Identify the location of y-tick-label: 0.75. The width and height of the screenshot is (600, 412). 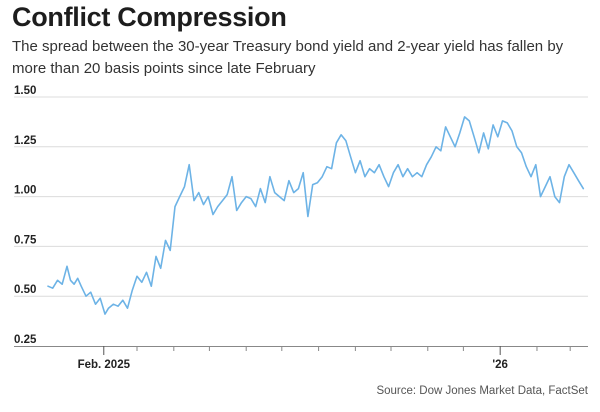
(25, 240).